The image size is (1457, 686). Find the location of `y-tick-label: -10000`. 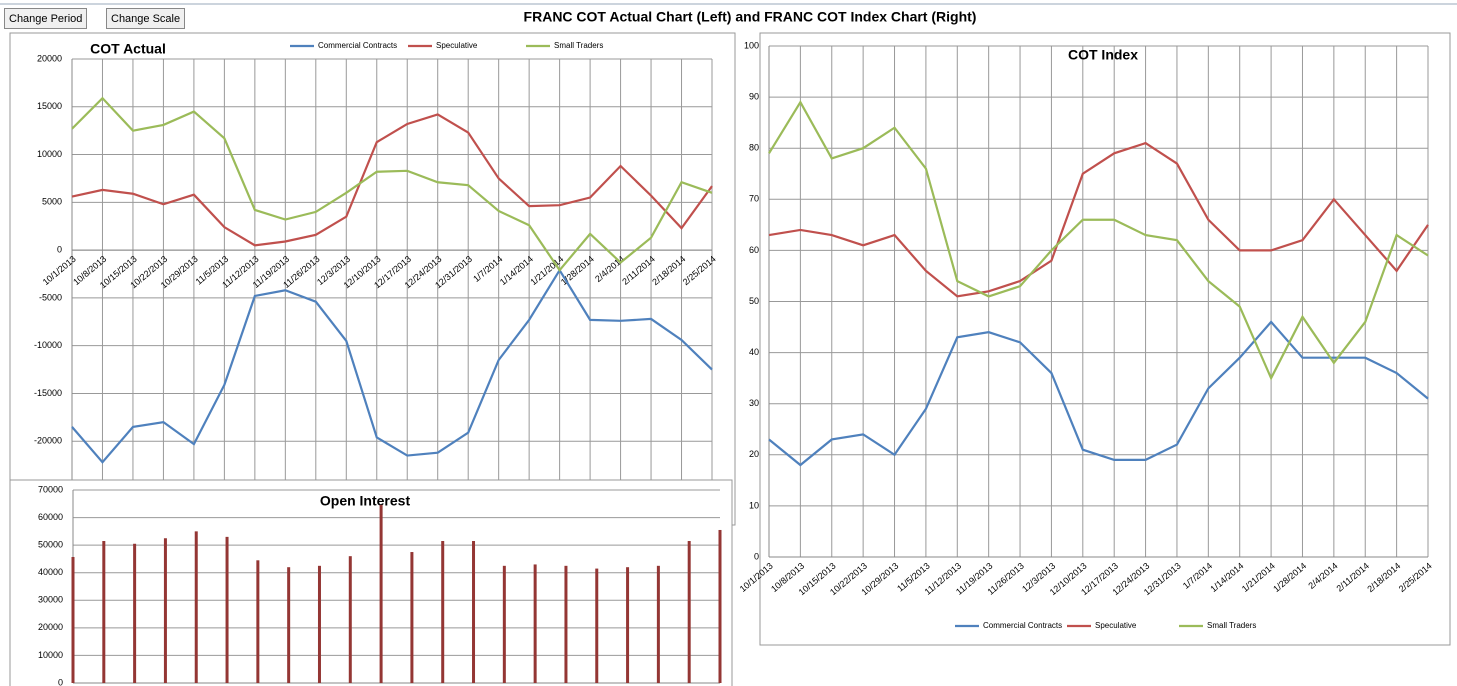

y-tick-label: -10000 is located at coordinates (48, 345).